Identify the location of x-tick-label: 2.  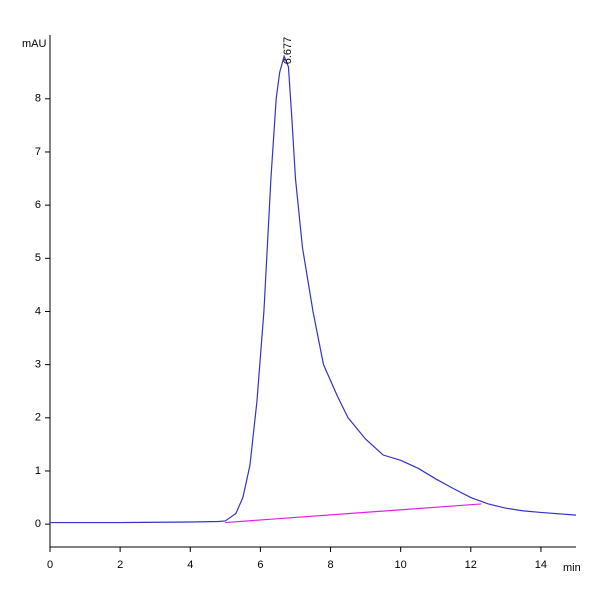
(120, 565).